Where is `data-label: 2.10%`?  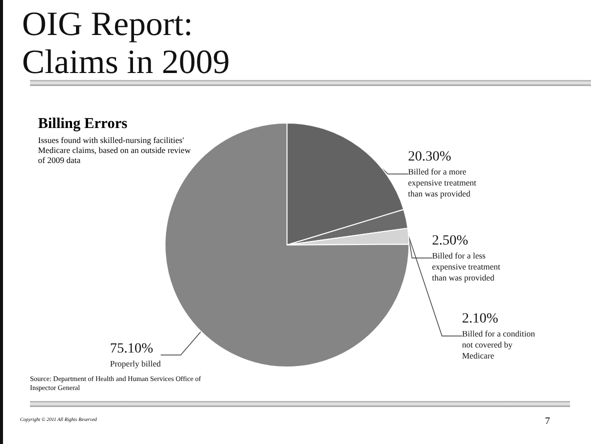
data-label: 2.10% is located at coordinates (480, 319).